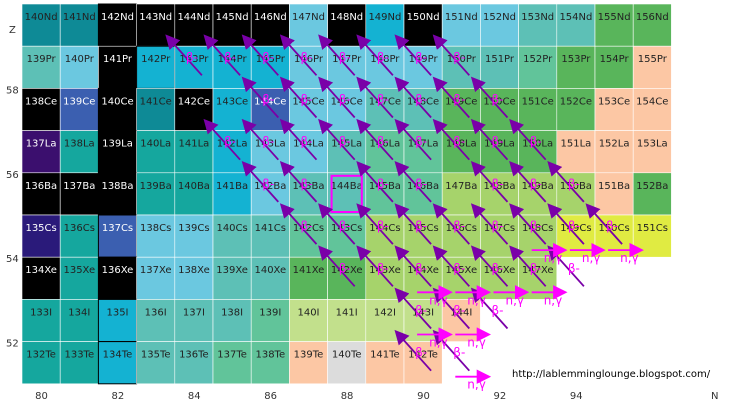 The image size is (740, 404). I want to click on nuclide-cell-137Te: 137Te, so click(232, 363).